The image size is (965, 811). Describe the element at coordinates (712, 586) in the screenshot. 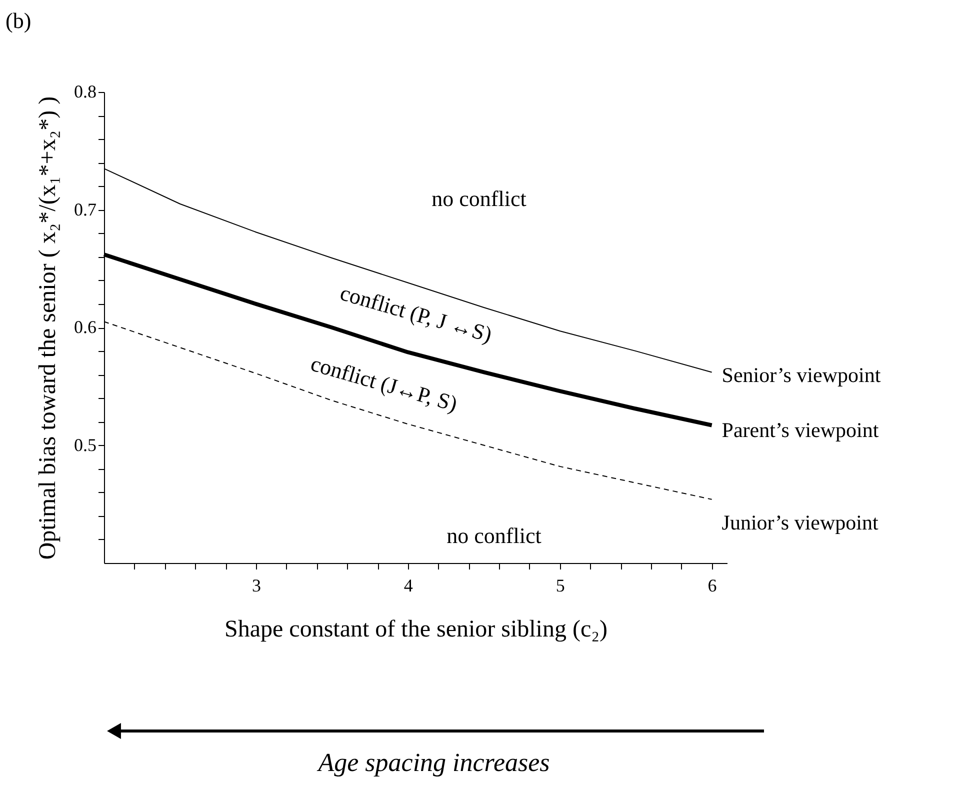

I see `x-tick-label: 6` at that location.